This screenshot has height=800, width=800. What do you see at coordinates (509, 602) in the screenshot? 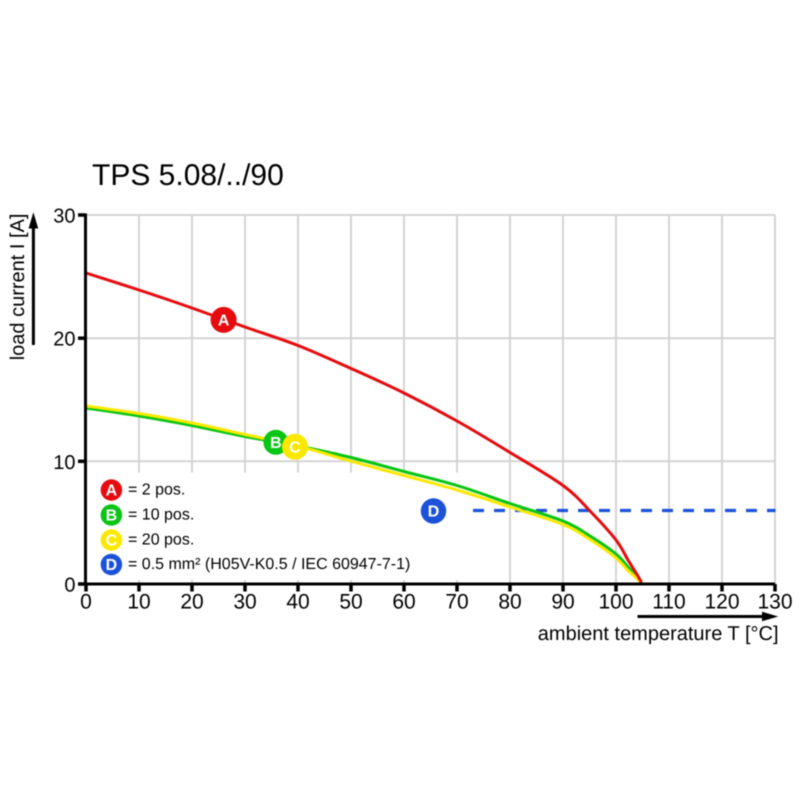
I see `svg-text: 80` at bounding box center [509, 602].